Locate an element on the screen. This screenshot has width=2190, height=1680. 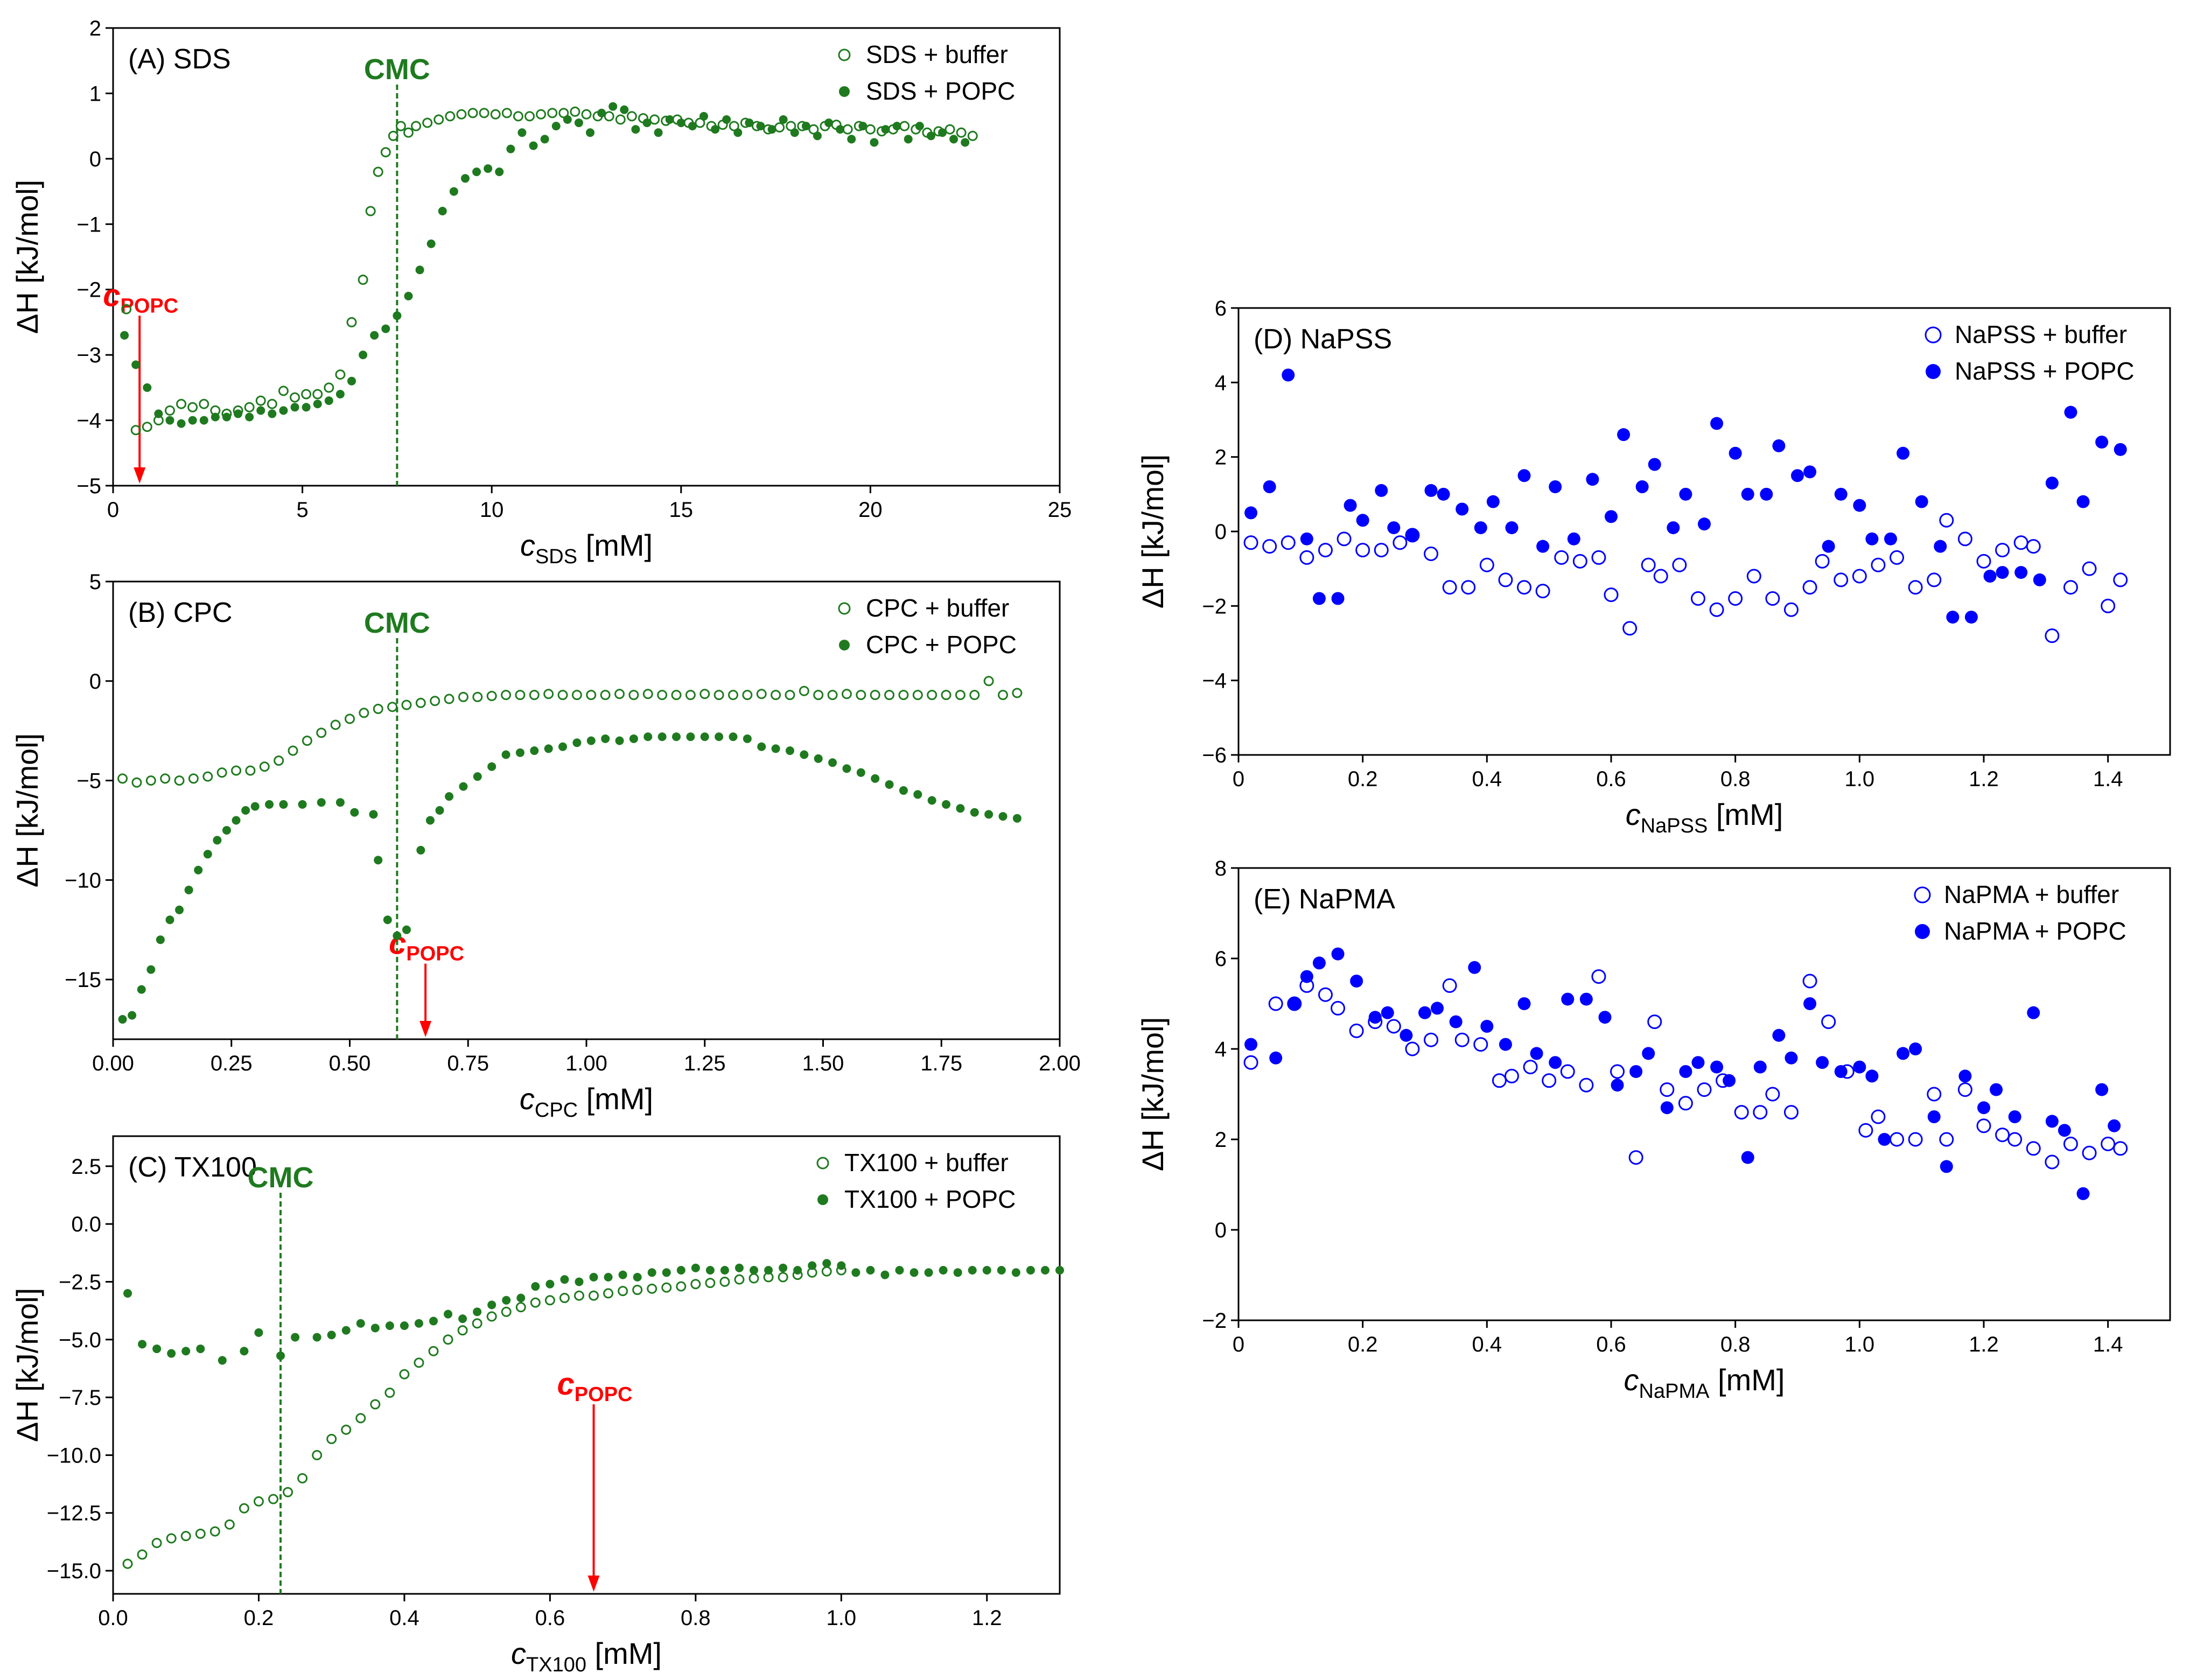
x-tick-label: 0.4 is located at coordinates (1487, 1344).